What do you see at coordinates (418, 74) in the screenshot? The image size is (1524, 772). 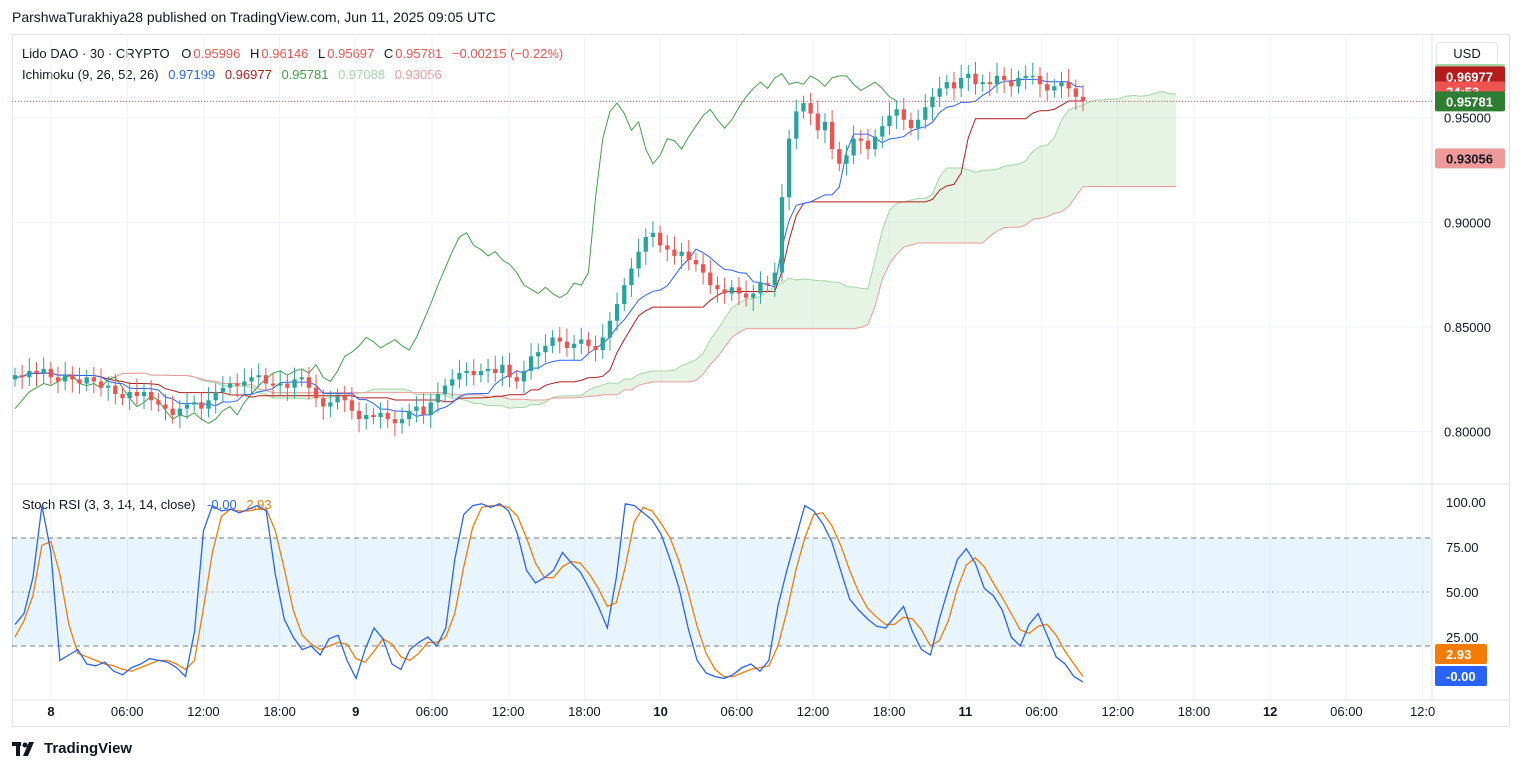 I see `ichimoku-spanB-value: 0.93056` at bounding box center [418, 74].